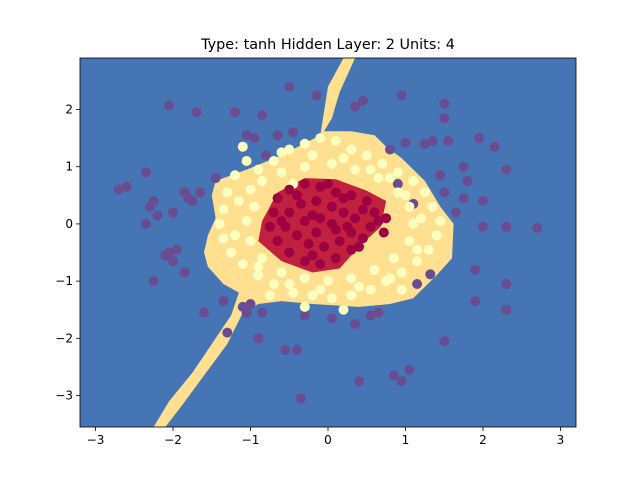  What do you see at coordinates (251, 440) in the screenshot?
I see `x-tick-label: −1` at bounding box center [251, 440].